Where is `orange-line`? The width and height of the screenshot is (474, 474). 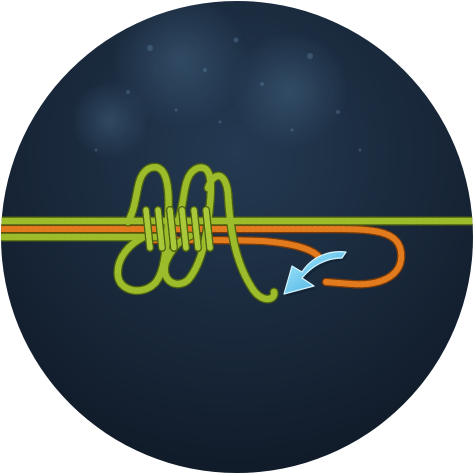
orange-line is located at coordinates (203, 256).